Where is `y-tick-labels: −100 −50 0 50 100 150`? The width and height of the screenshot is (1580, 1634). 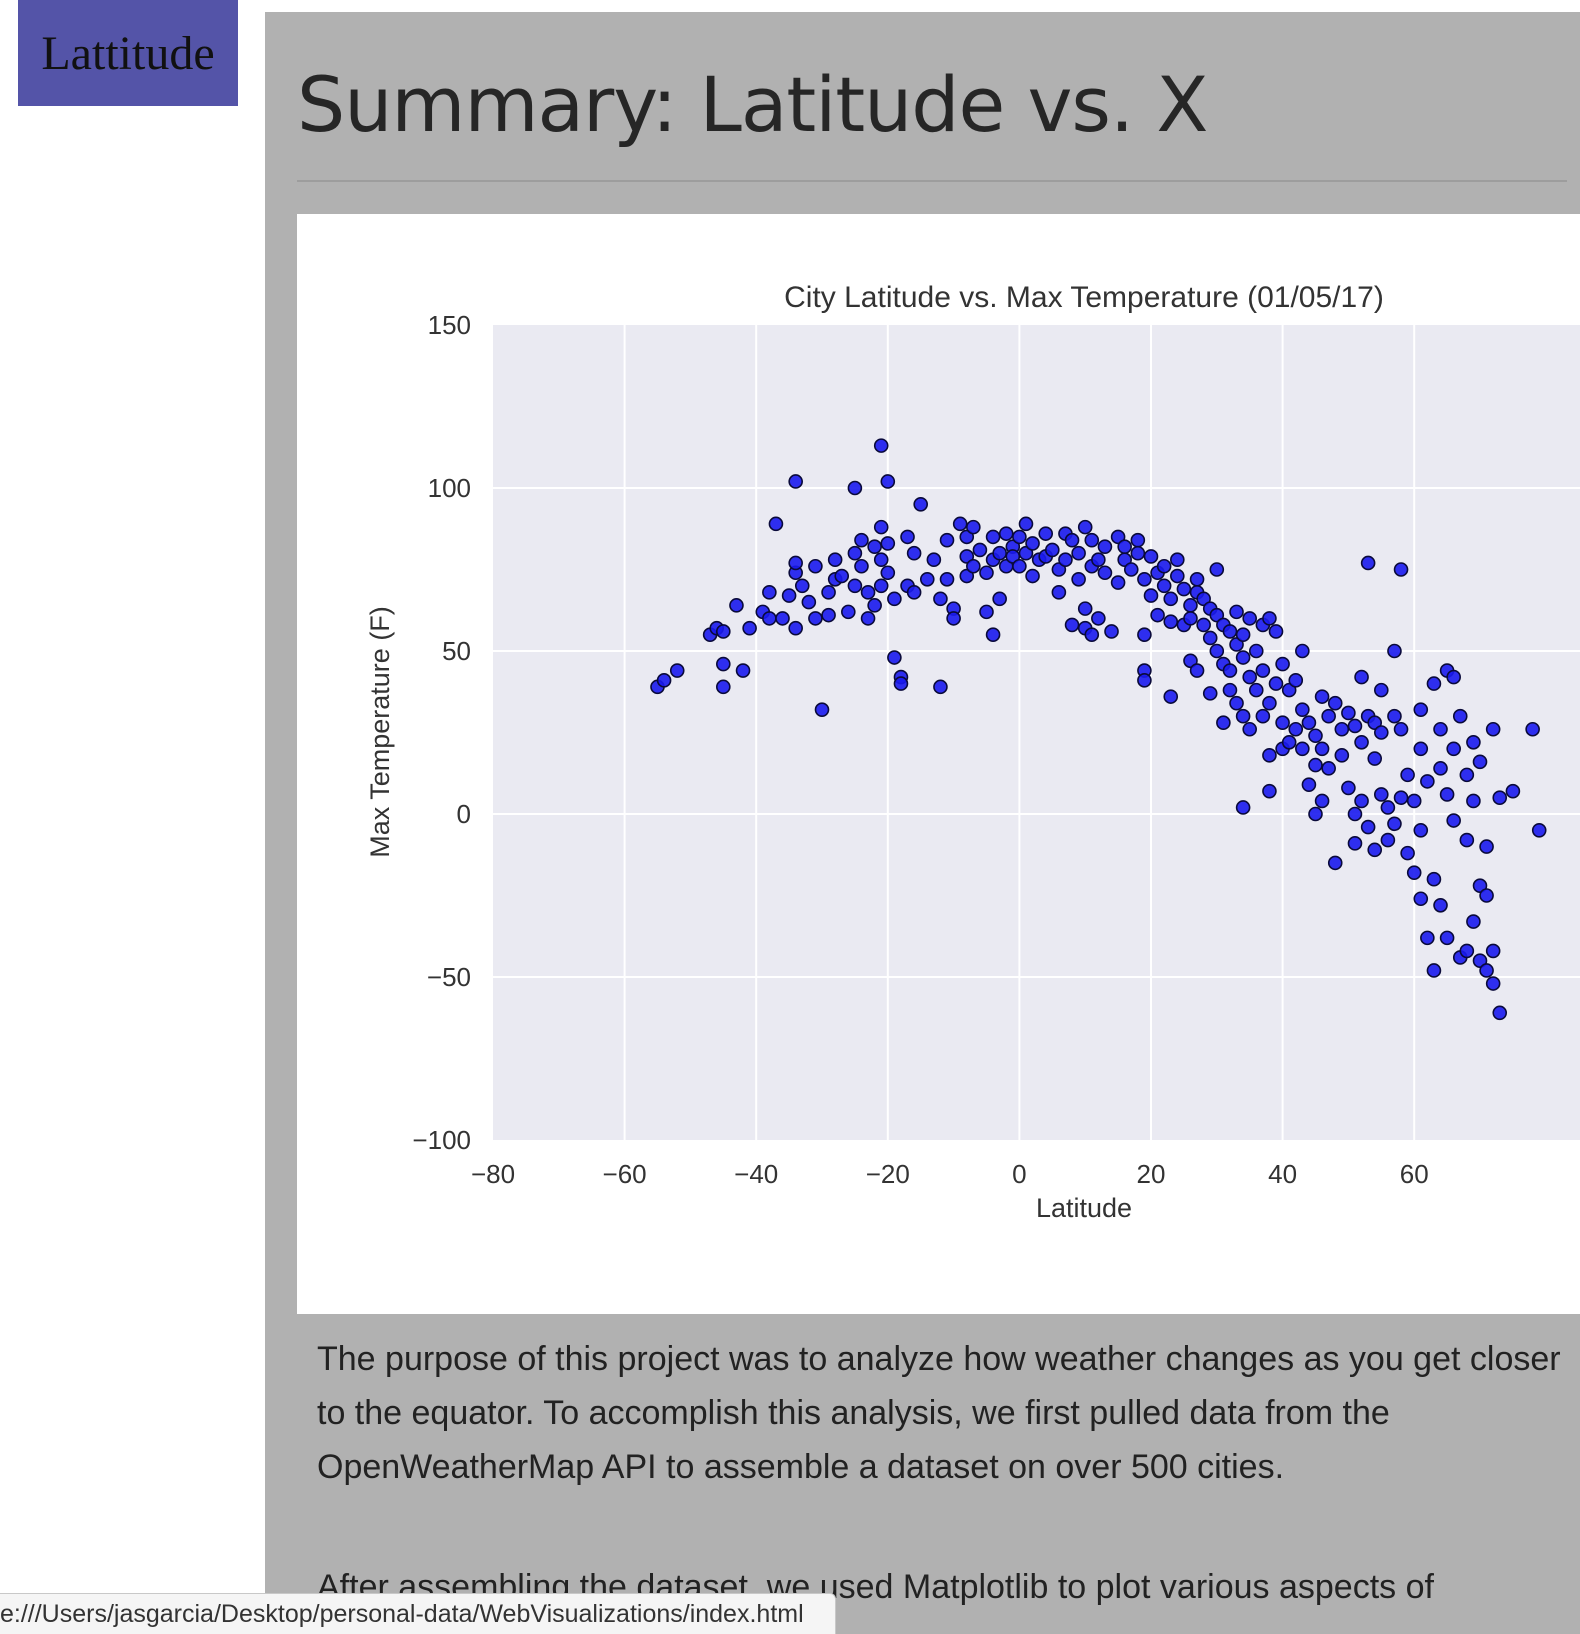 y-tick-labels: −100 −50 0 50 100 150 is located at coordinates (441, 732).